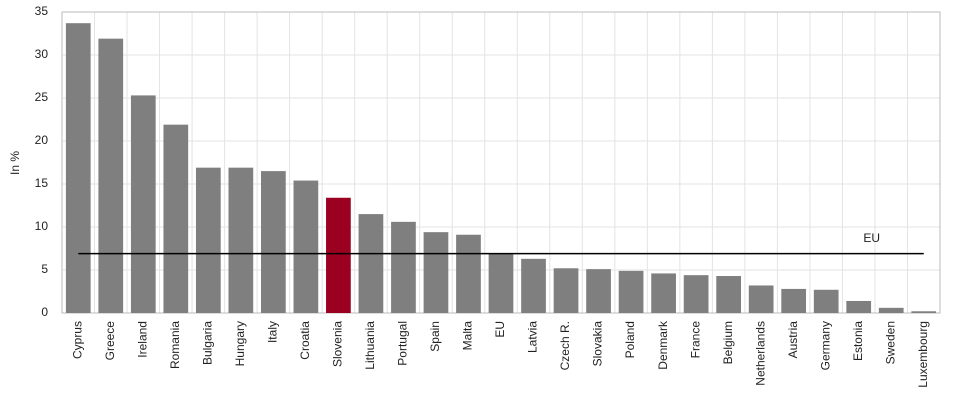  Describe the element at coordinates (871, 238) in the screenshot. I see `reference-line-label: EU` at that location.